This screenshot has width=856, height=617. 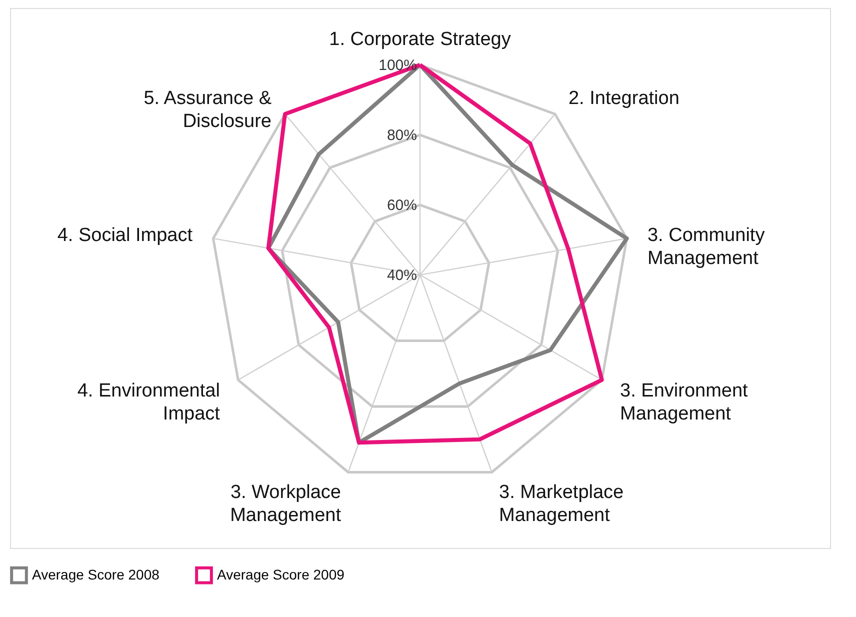 What do you see at coordinates (684, 402) in the screenshot?
I see `spoke-label: 3. Environment Management` at bounding box center [684, 402].